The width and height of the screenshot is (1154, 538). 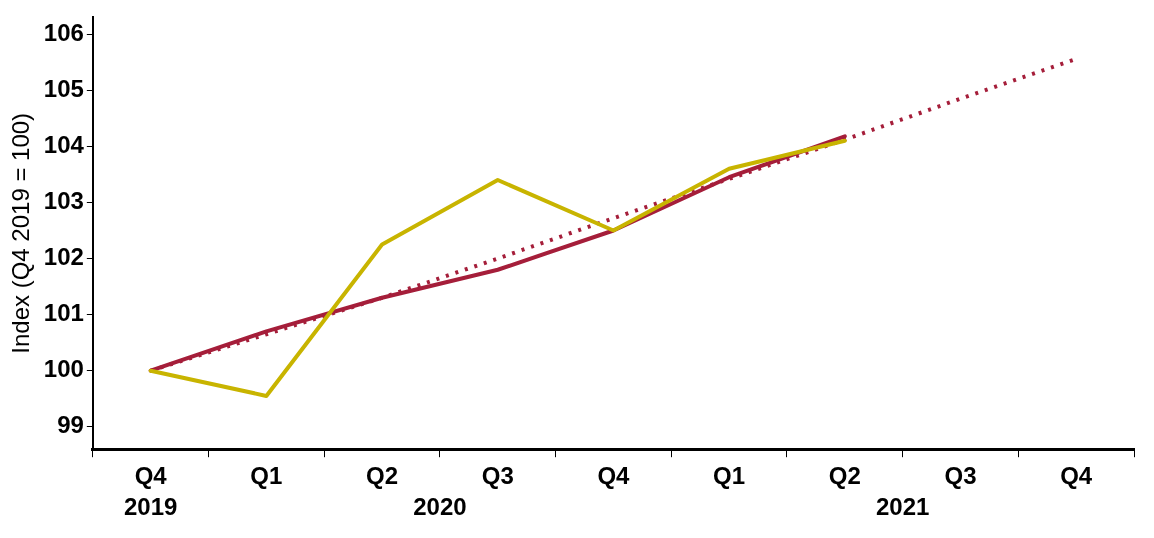 What do you see at coordinates (150, 506) in the screenshot?
I see `text: 2019` at bounding box center [150, 506].